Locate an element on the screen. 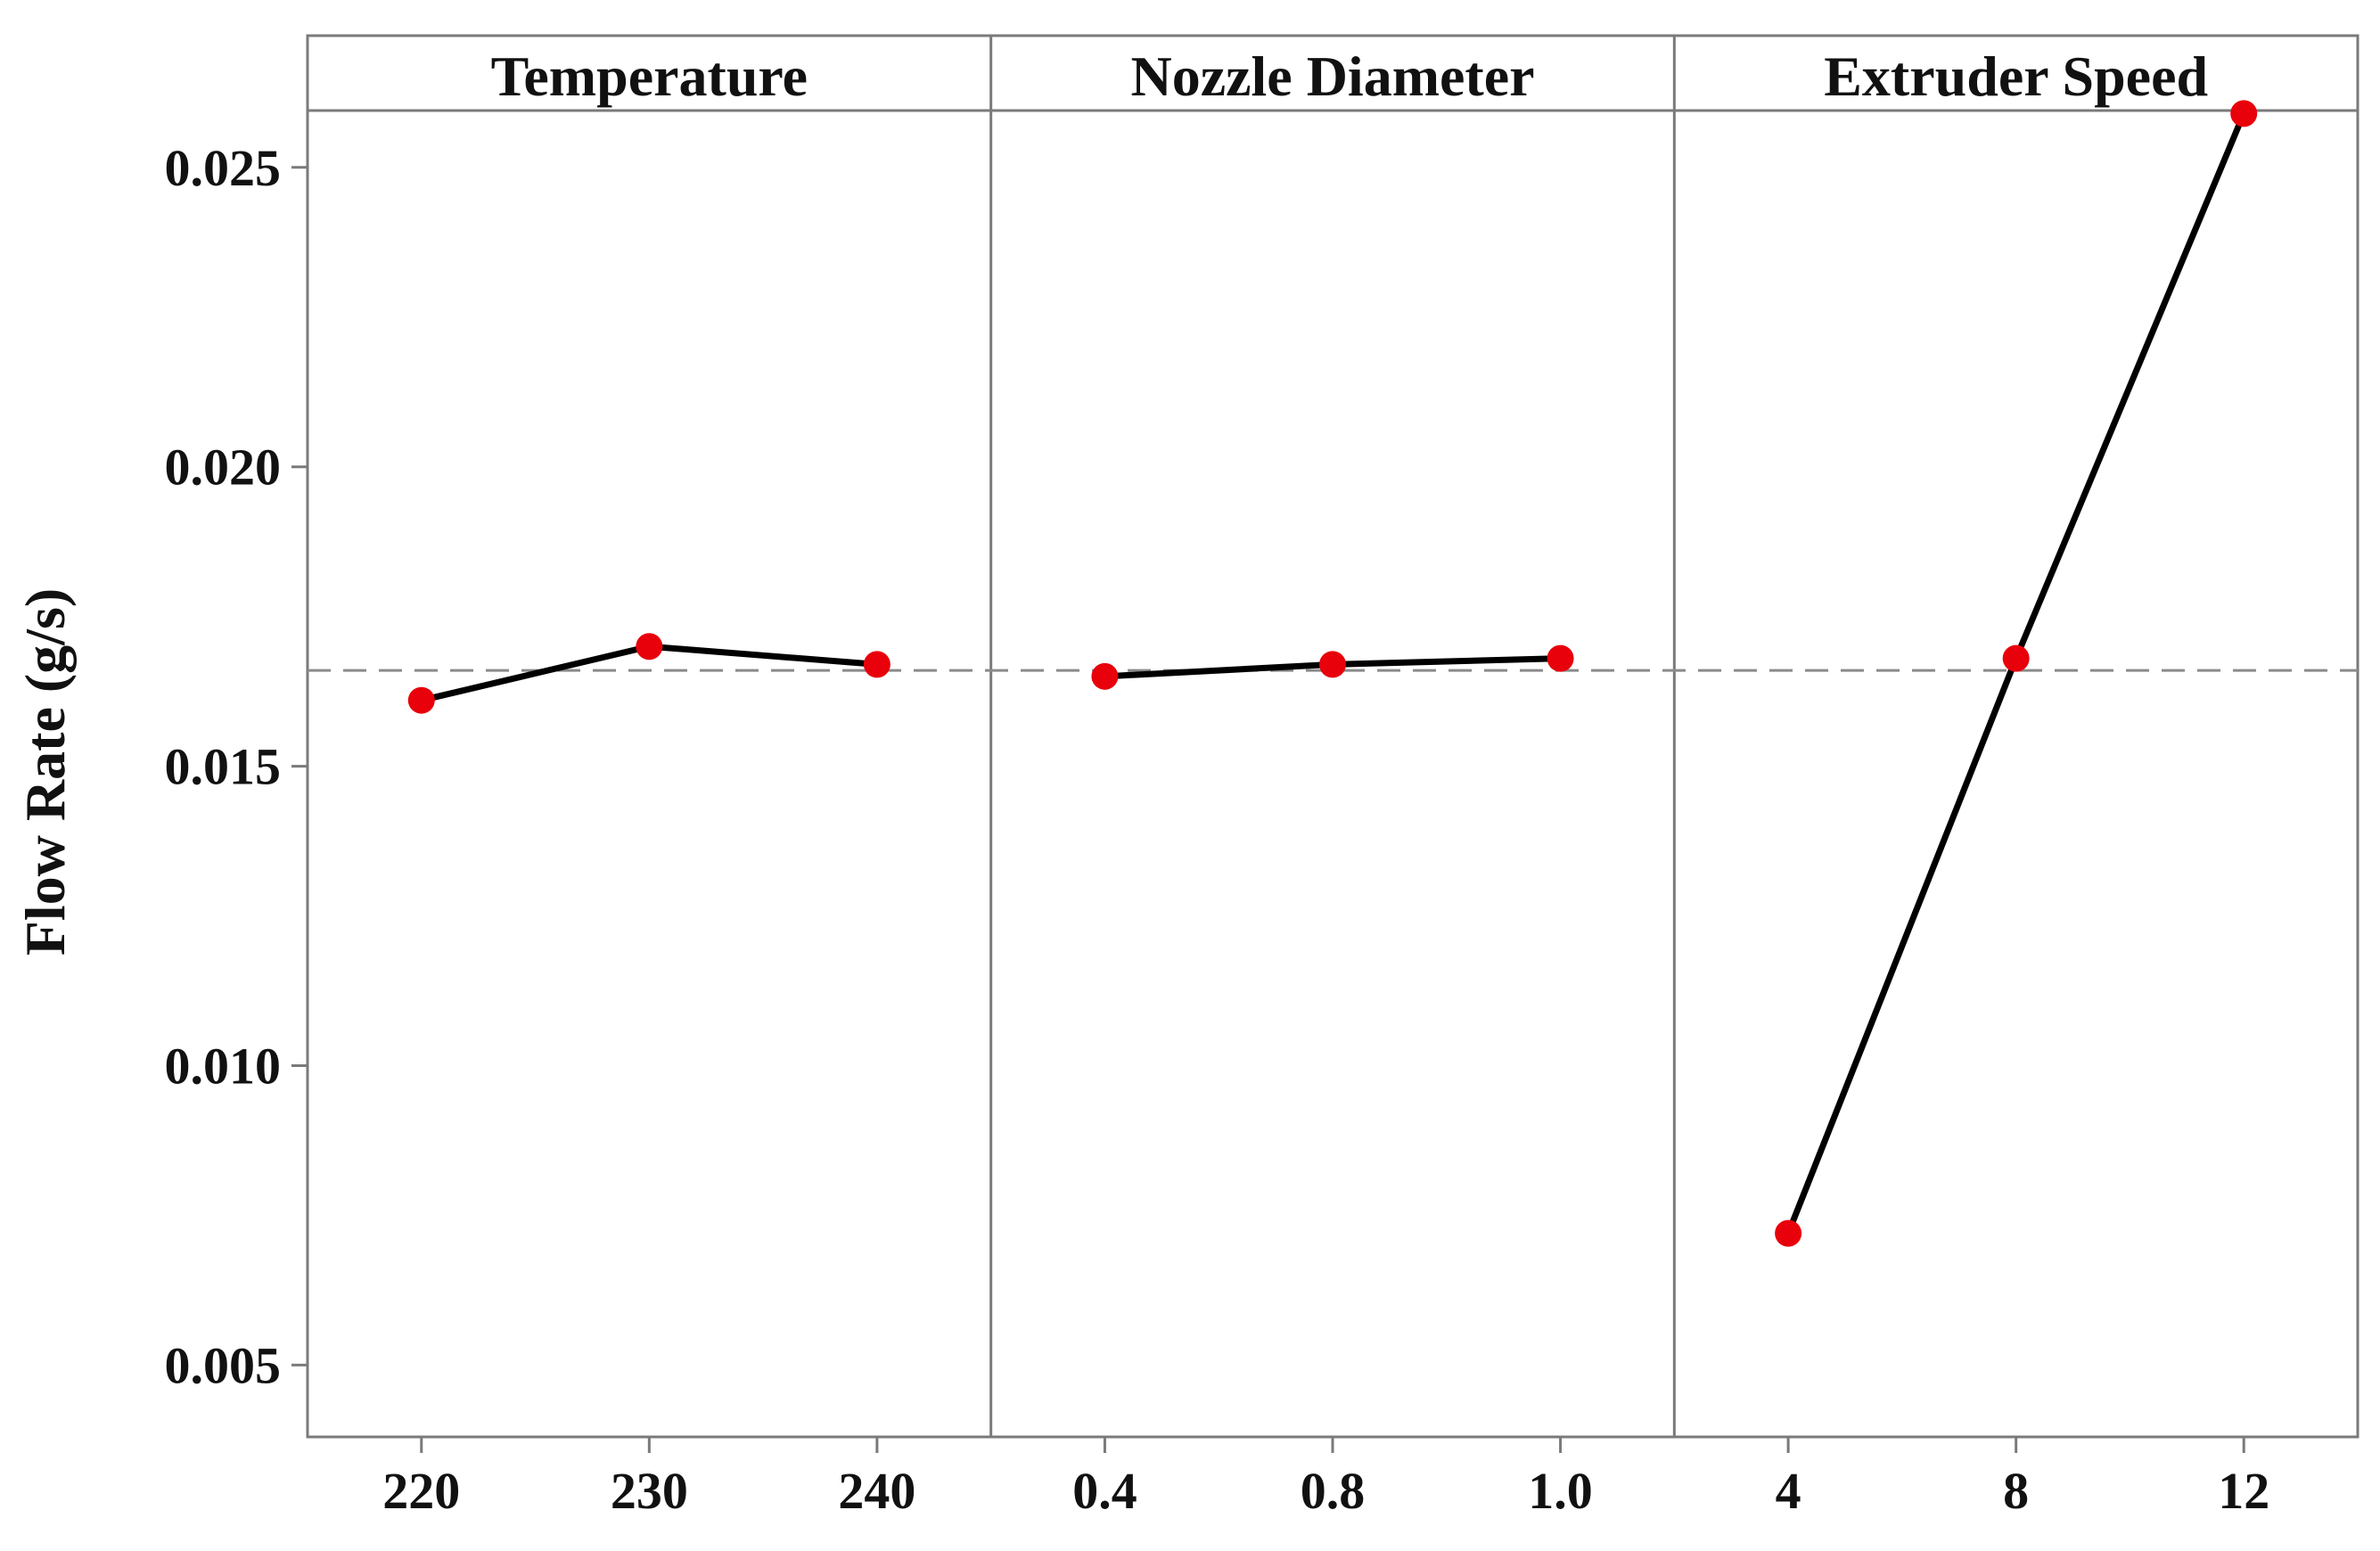 The width and height of the screenshot is (2380, 1551). x-tick-label: 12 is located at coordinates (2243, 1491).